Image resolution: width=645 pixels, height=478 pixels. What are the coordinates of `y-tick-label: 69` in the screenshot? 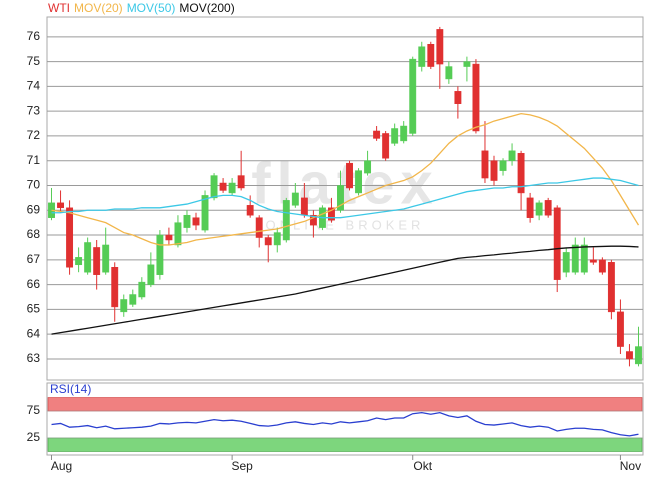 It's located at (34, 209).